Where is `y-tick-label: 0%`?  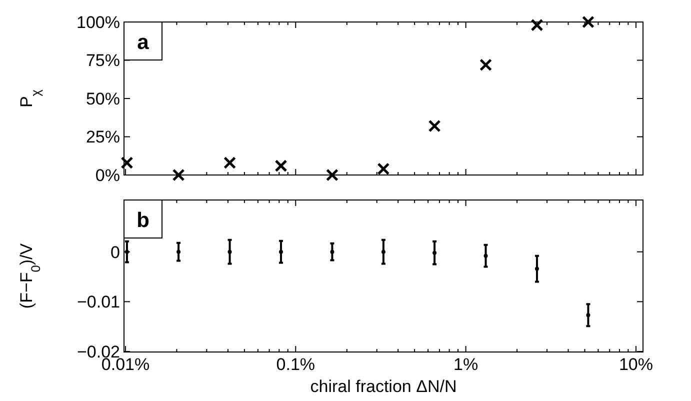 y-tick-label: 0% is located at coordinates (107, 175).